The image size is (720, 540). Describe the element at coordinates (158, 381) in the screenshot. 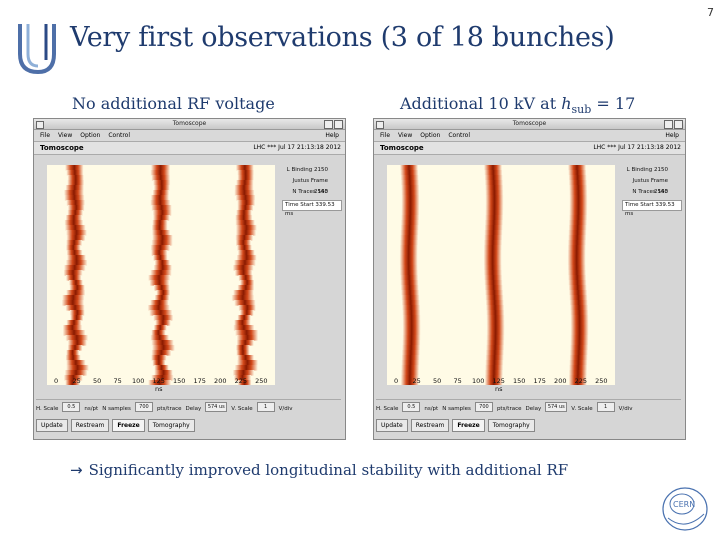

I see `tick-label: 125` at that location.